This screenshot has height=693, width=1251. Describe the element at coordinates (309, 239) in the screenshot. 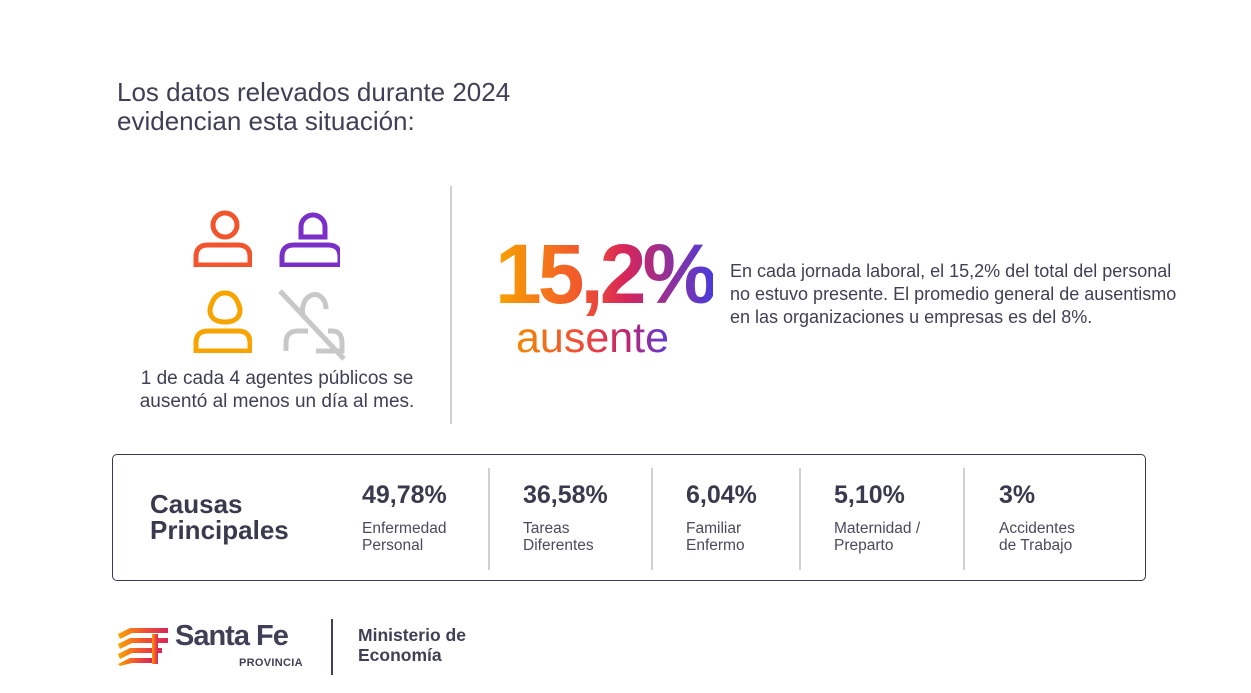

I see `person-purple-icon` at that location.